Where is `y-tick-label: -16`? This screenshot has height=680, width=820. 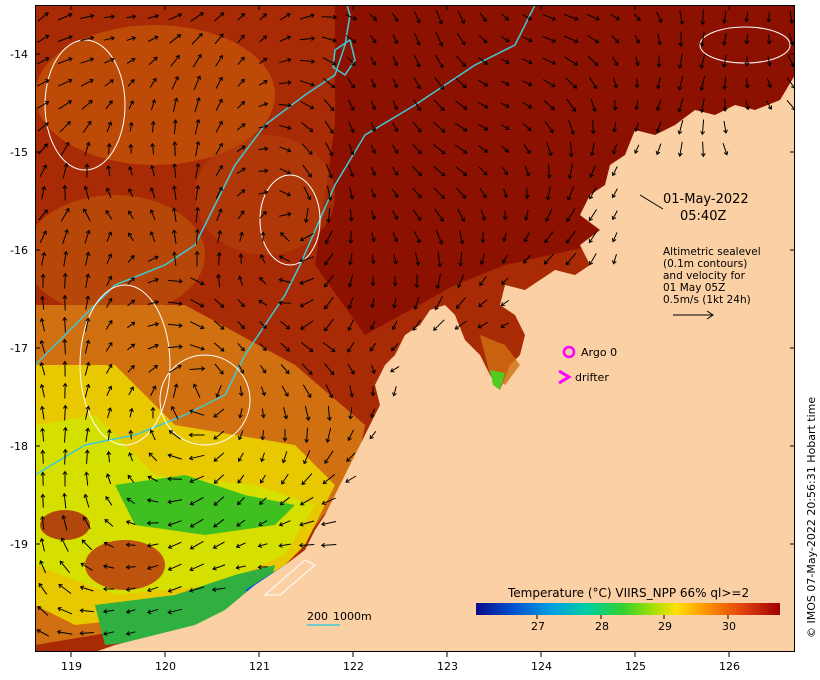
y-tick-label: -16 is located at coordinates (19, 250).